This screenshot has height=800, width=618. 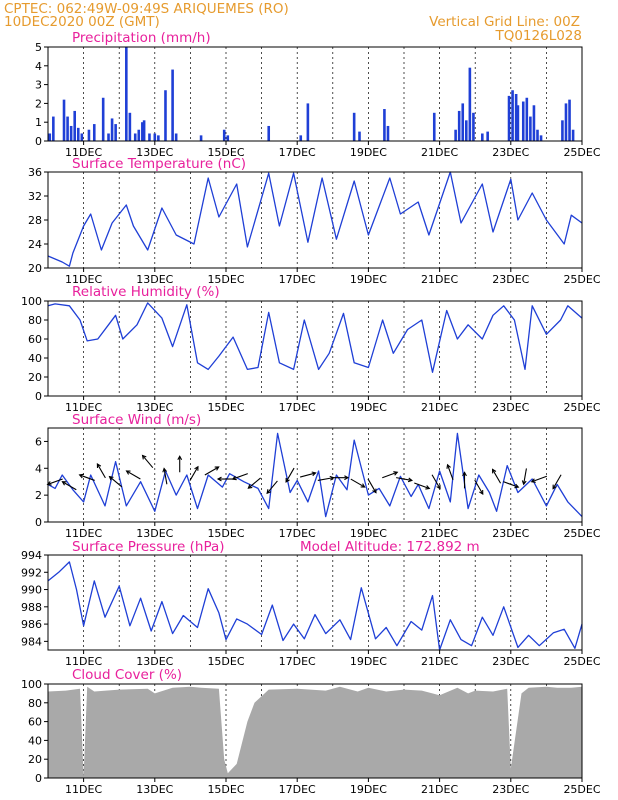 What do you see at coordinates (35, 722) in the screenshot?
I see `y-tick-label: 60` at bounding box center [35, 722].